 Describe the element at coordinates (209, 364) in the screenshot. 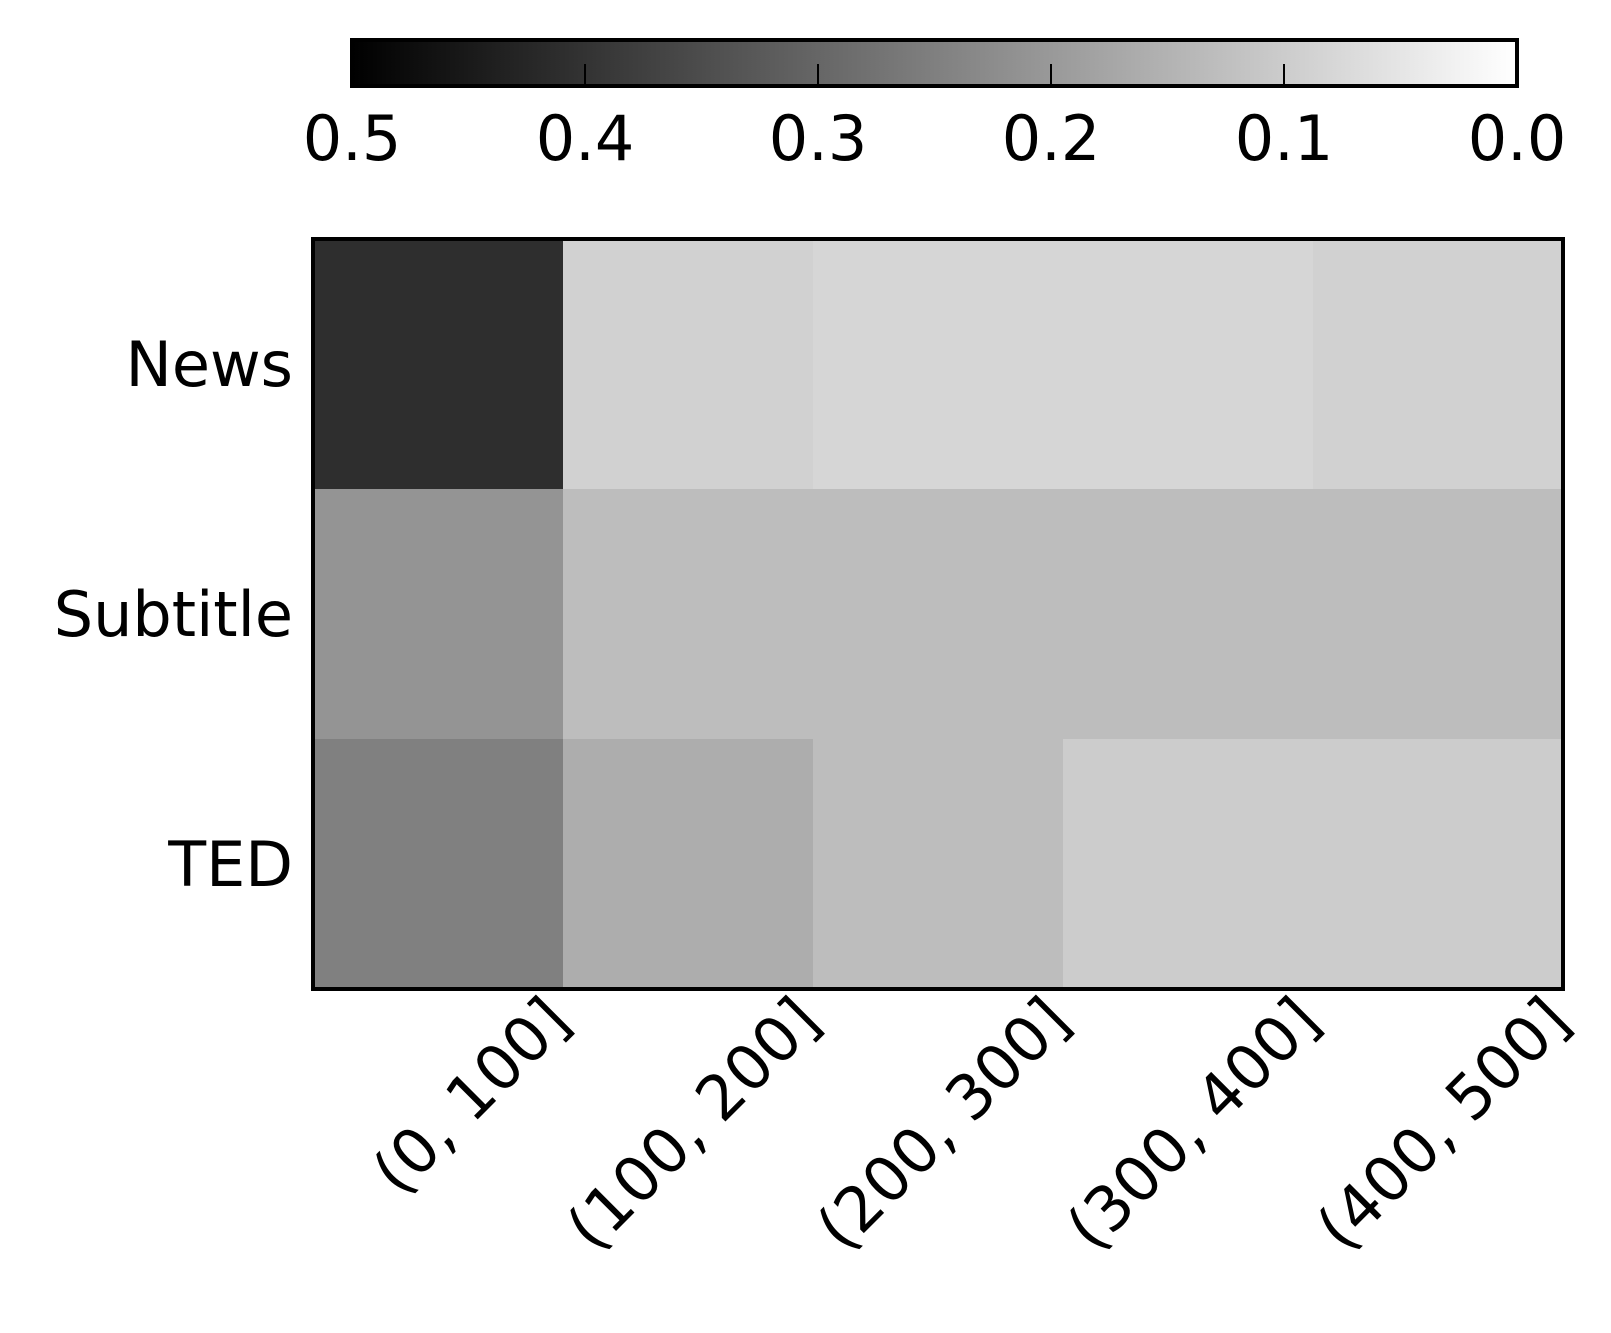

I see `y-tick-label: News` at that location.